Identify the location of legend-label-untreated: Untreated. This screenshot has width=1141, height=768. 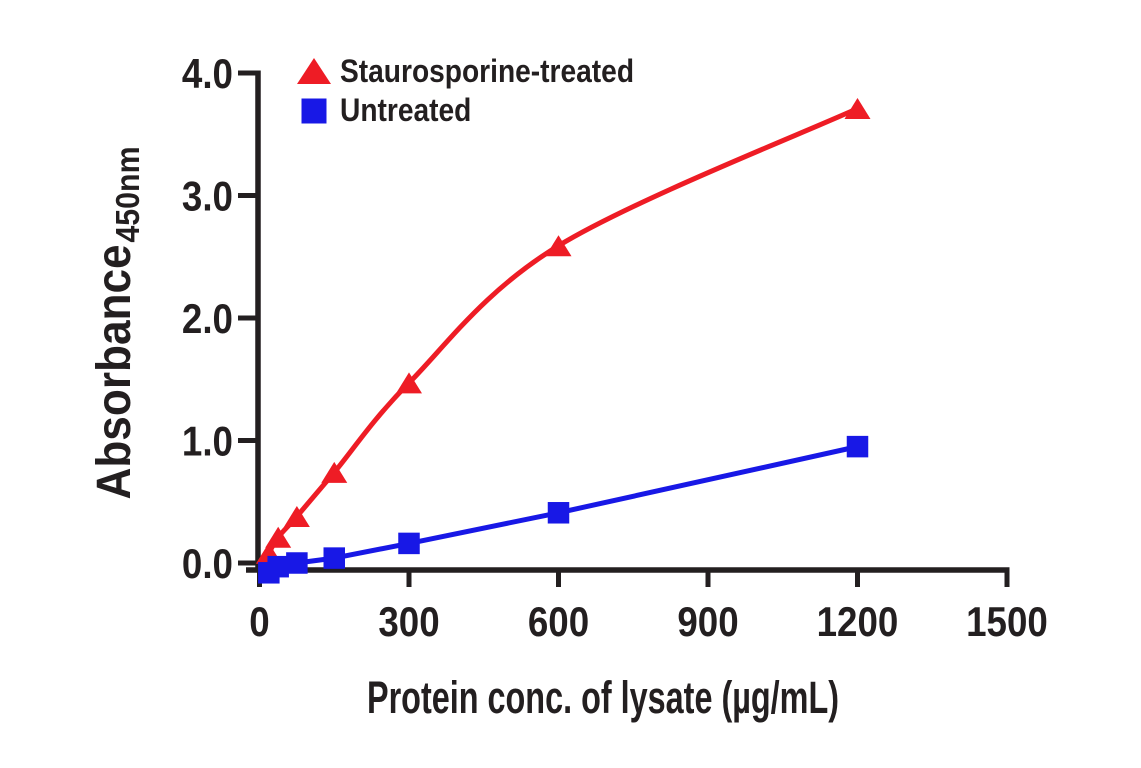
(405, 110).